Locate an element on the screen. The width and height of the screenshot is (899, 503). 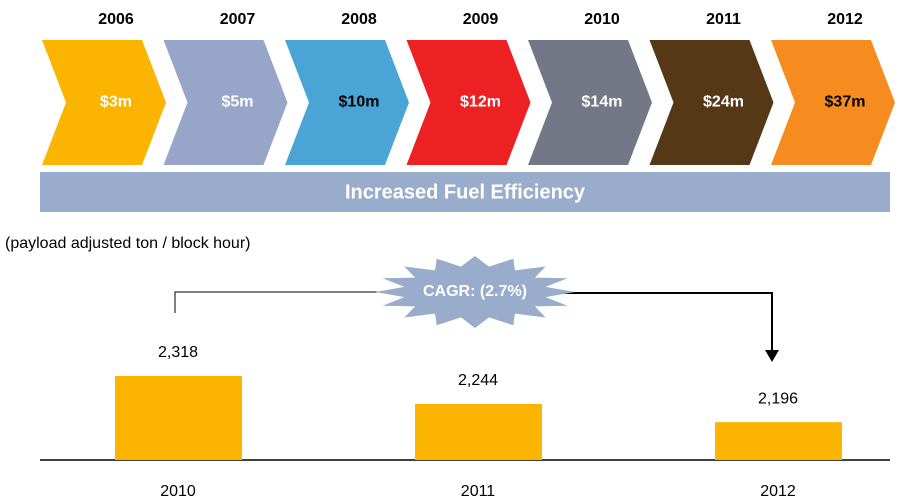
x-tick-label: 2011 is located at coordinates (478, 491).